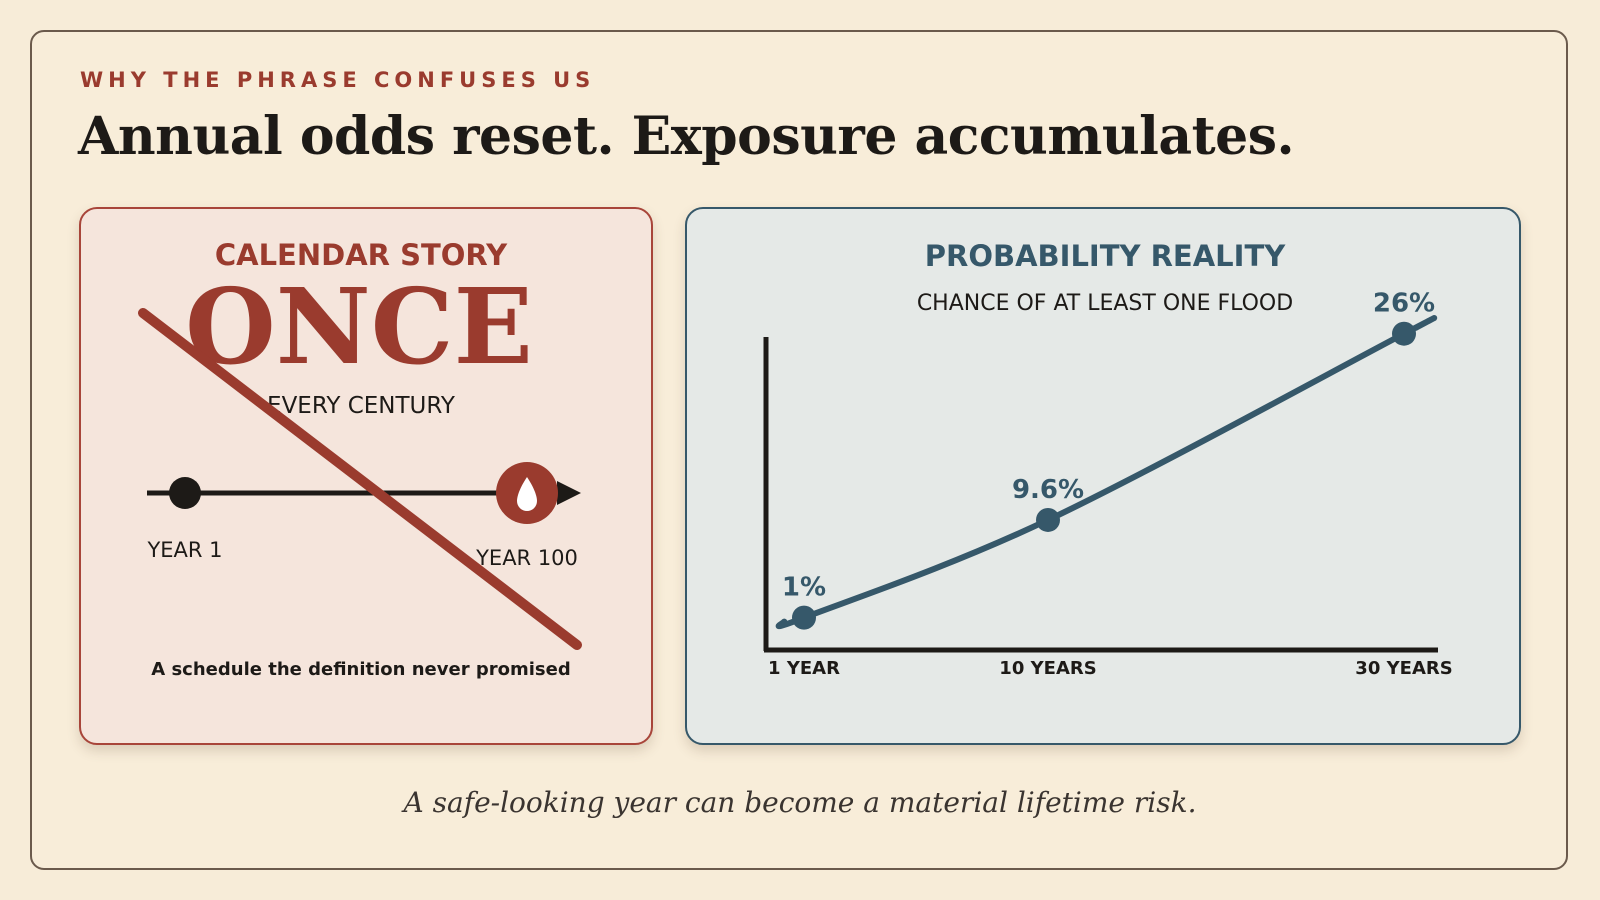  I want to click on timeline-arrow-icon, so click(569, 493).